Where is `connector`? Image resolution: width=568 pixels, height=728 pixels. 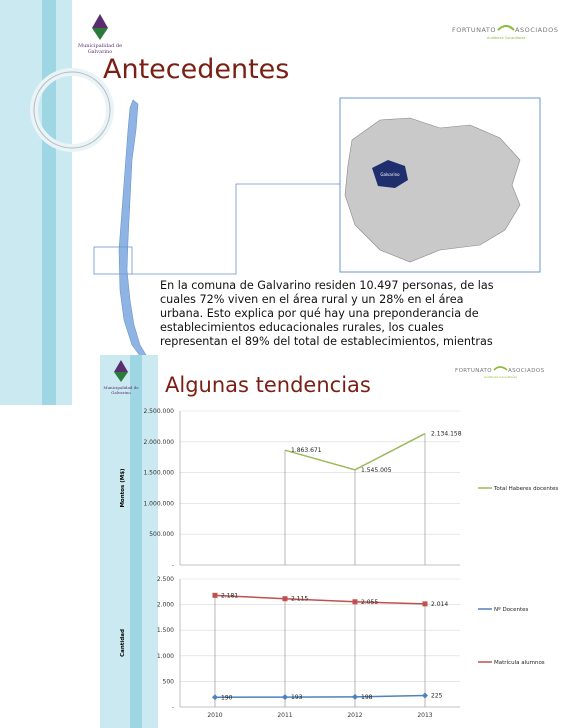 connector is located at coordinates (236, 229).